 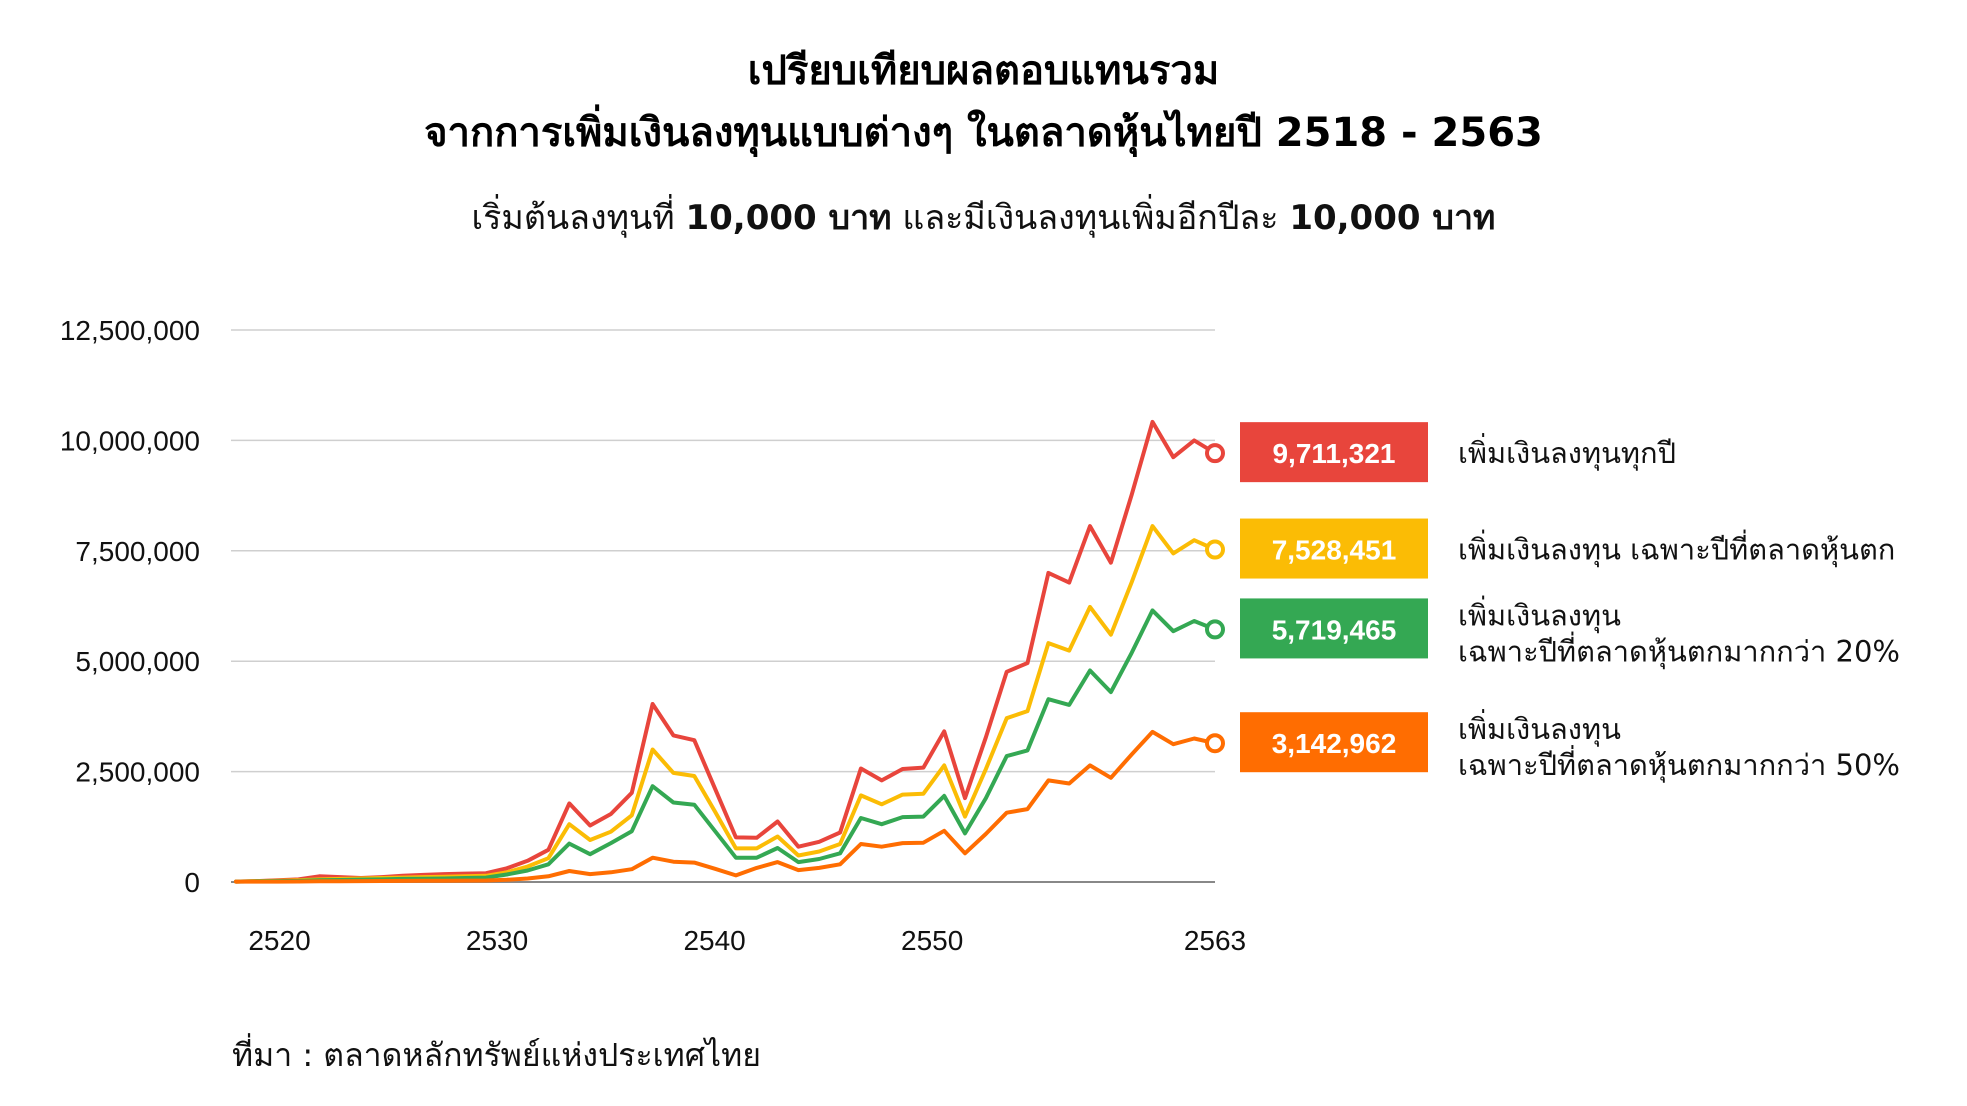 I want to click on subtitle-bold-1: 10,000 บาท, so click(x=788, y=218).